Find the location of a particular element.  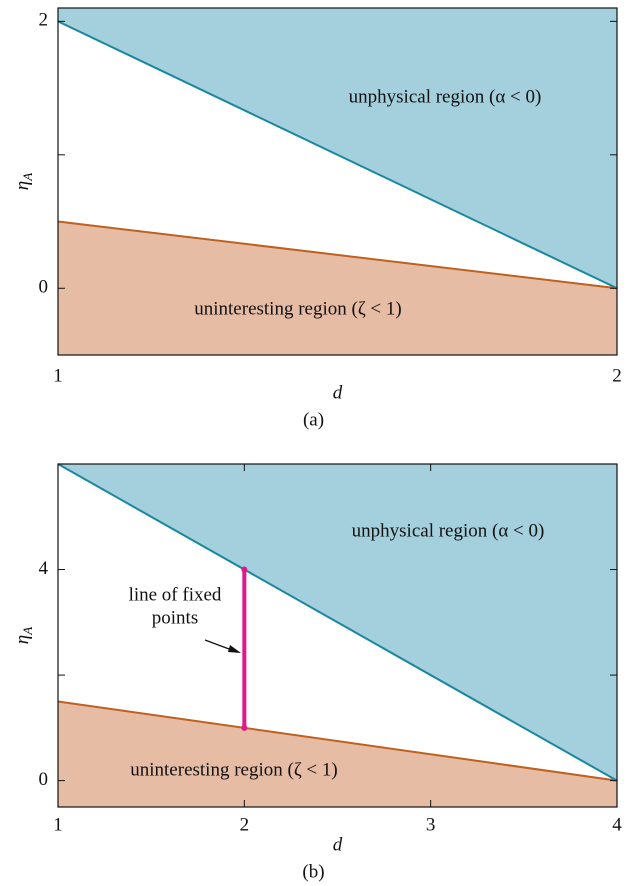

arrow-head is located at coordinates (234, 649).